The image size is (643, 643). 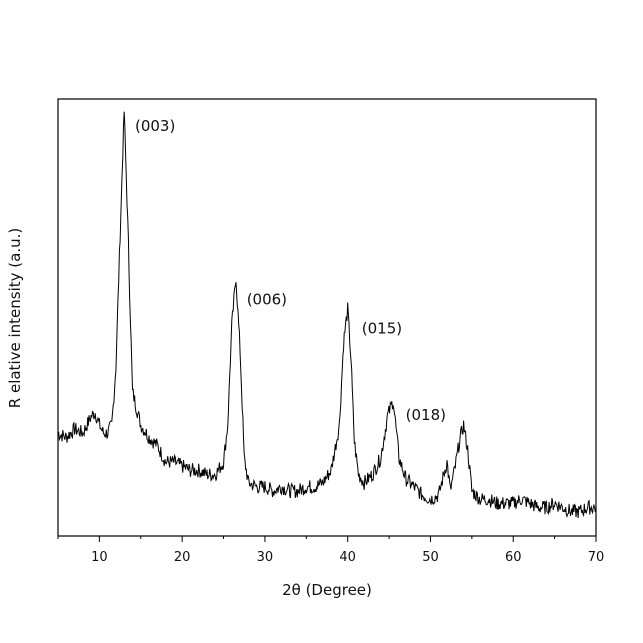 I want to click on x-axis-title: 2θ (Degree), so click(x=327, y=590).